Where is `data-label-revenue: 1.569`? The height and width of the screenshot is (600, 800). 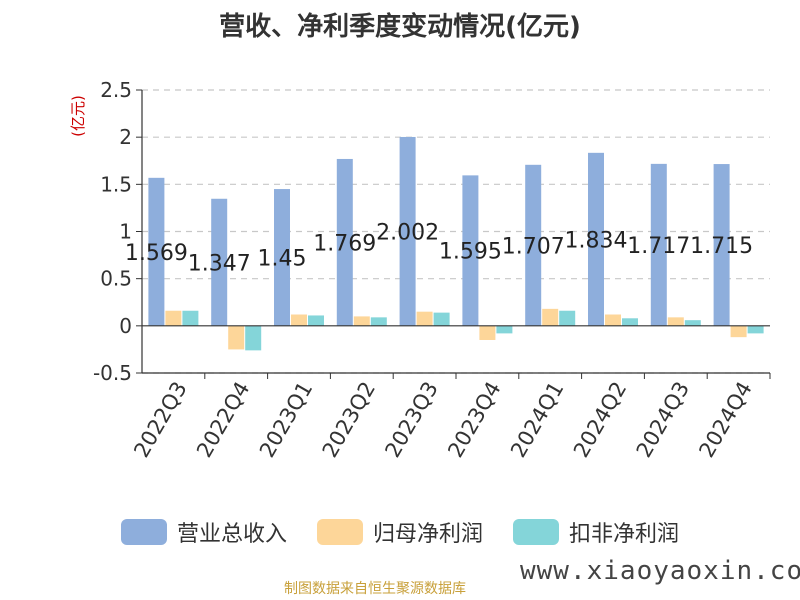 data-label-revenue: 1.569 is located at coordinates (156, 253).